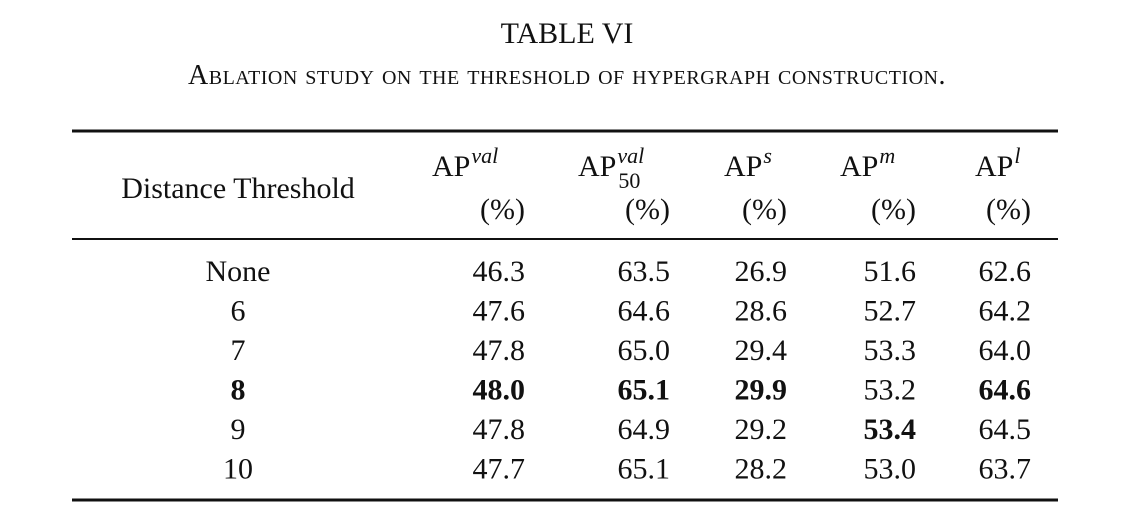 This screenshot has height=517, width=1134. What do you see at coordinates (644, 350) in the screenshot?
I see `table-cell: 65.0` at bounding box center [644, 350].